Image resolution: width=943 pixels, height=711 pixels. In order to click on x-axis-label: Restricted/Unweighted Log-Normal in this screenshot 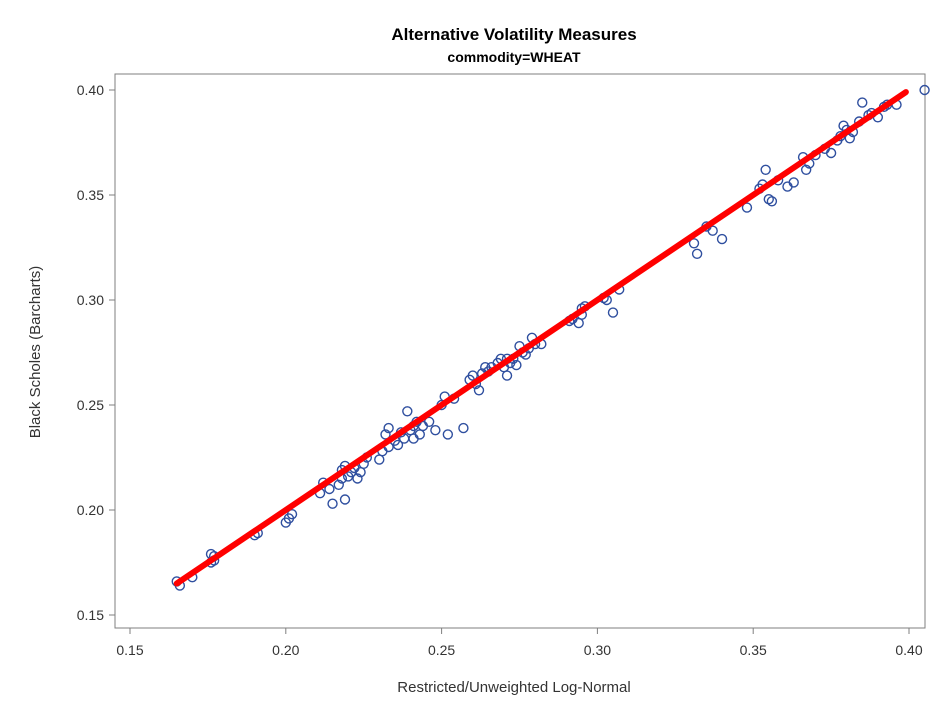, I will do `click(513, 687)`.